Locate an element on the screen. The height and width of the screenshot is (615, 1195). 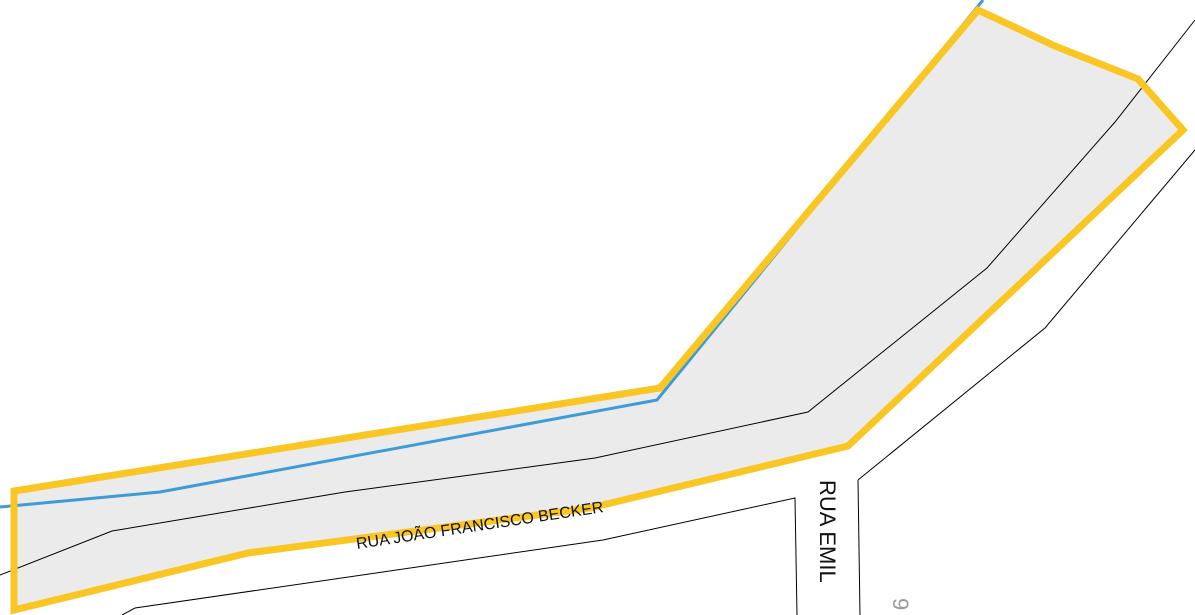
street-label-emil: RUA EMIL is located at coordinates (827, 531).